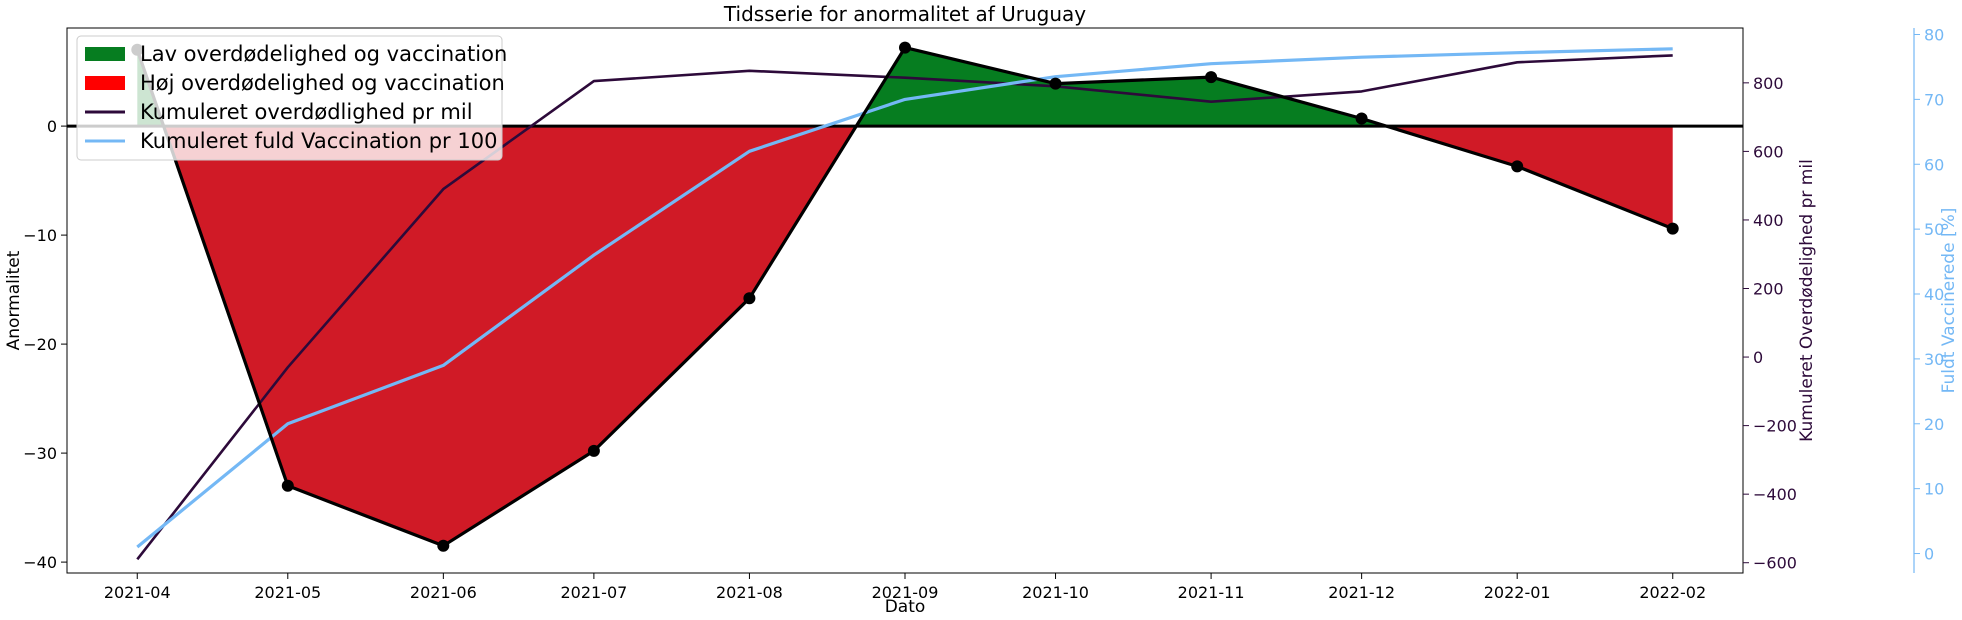  What do you see at coordinates (306, 112) in the screenshot?
I see `legend-label-2: Kumuleret overdødlighed pr mil` at bounding box center [306, 112].